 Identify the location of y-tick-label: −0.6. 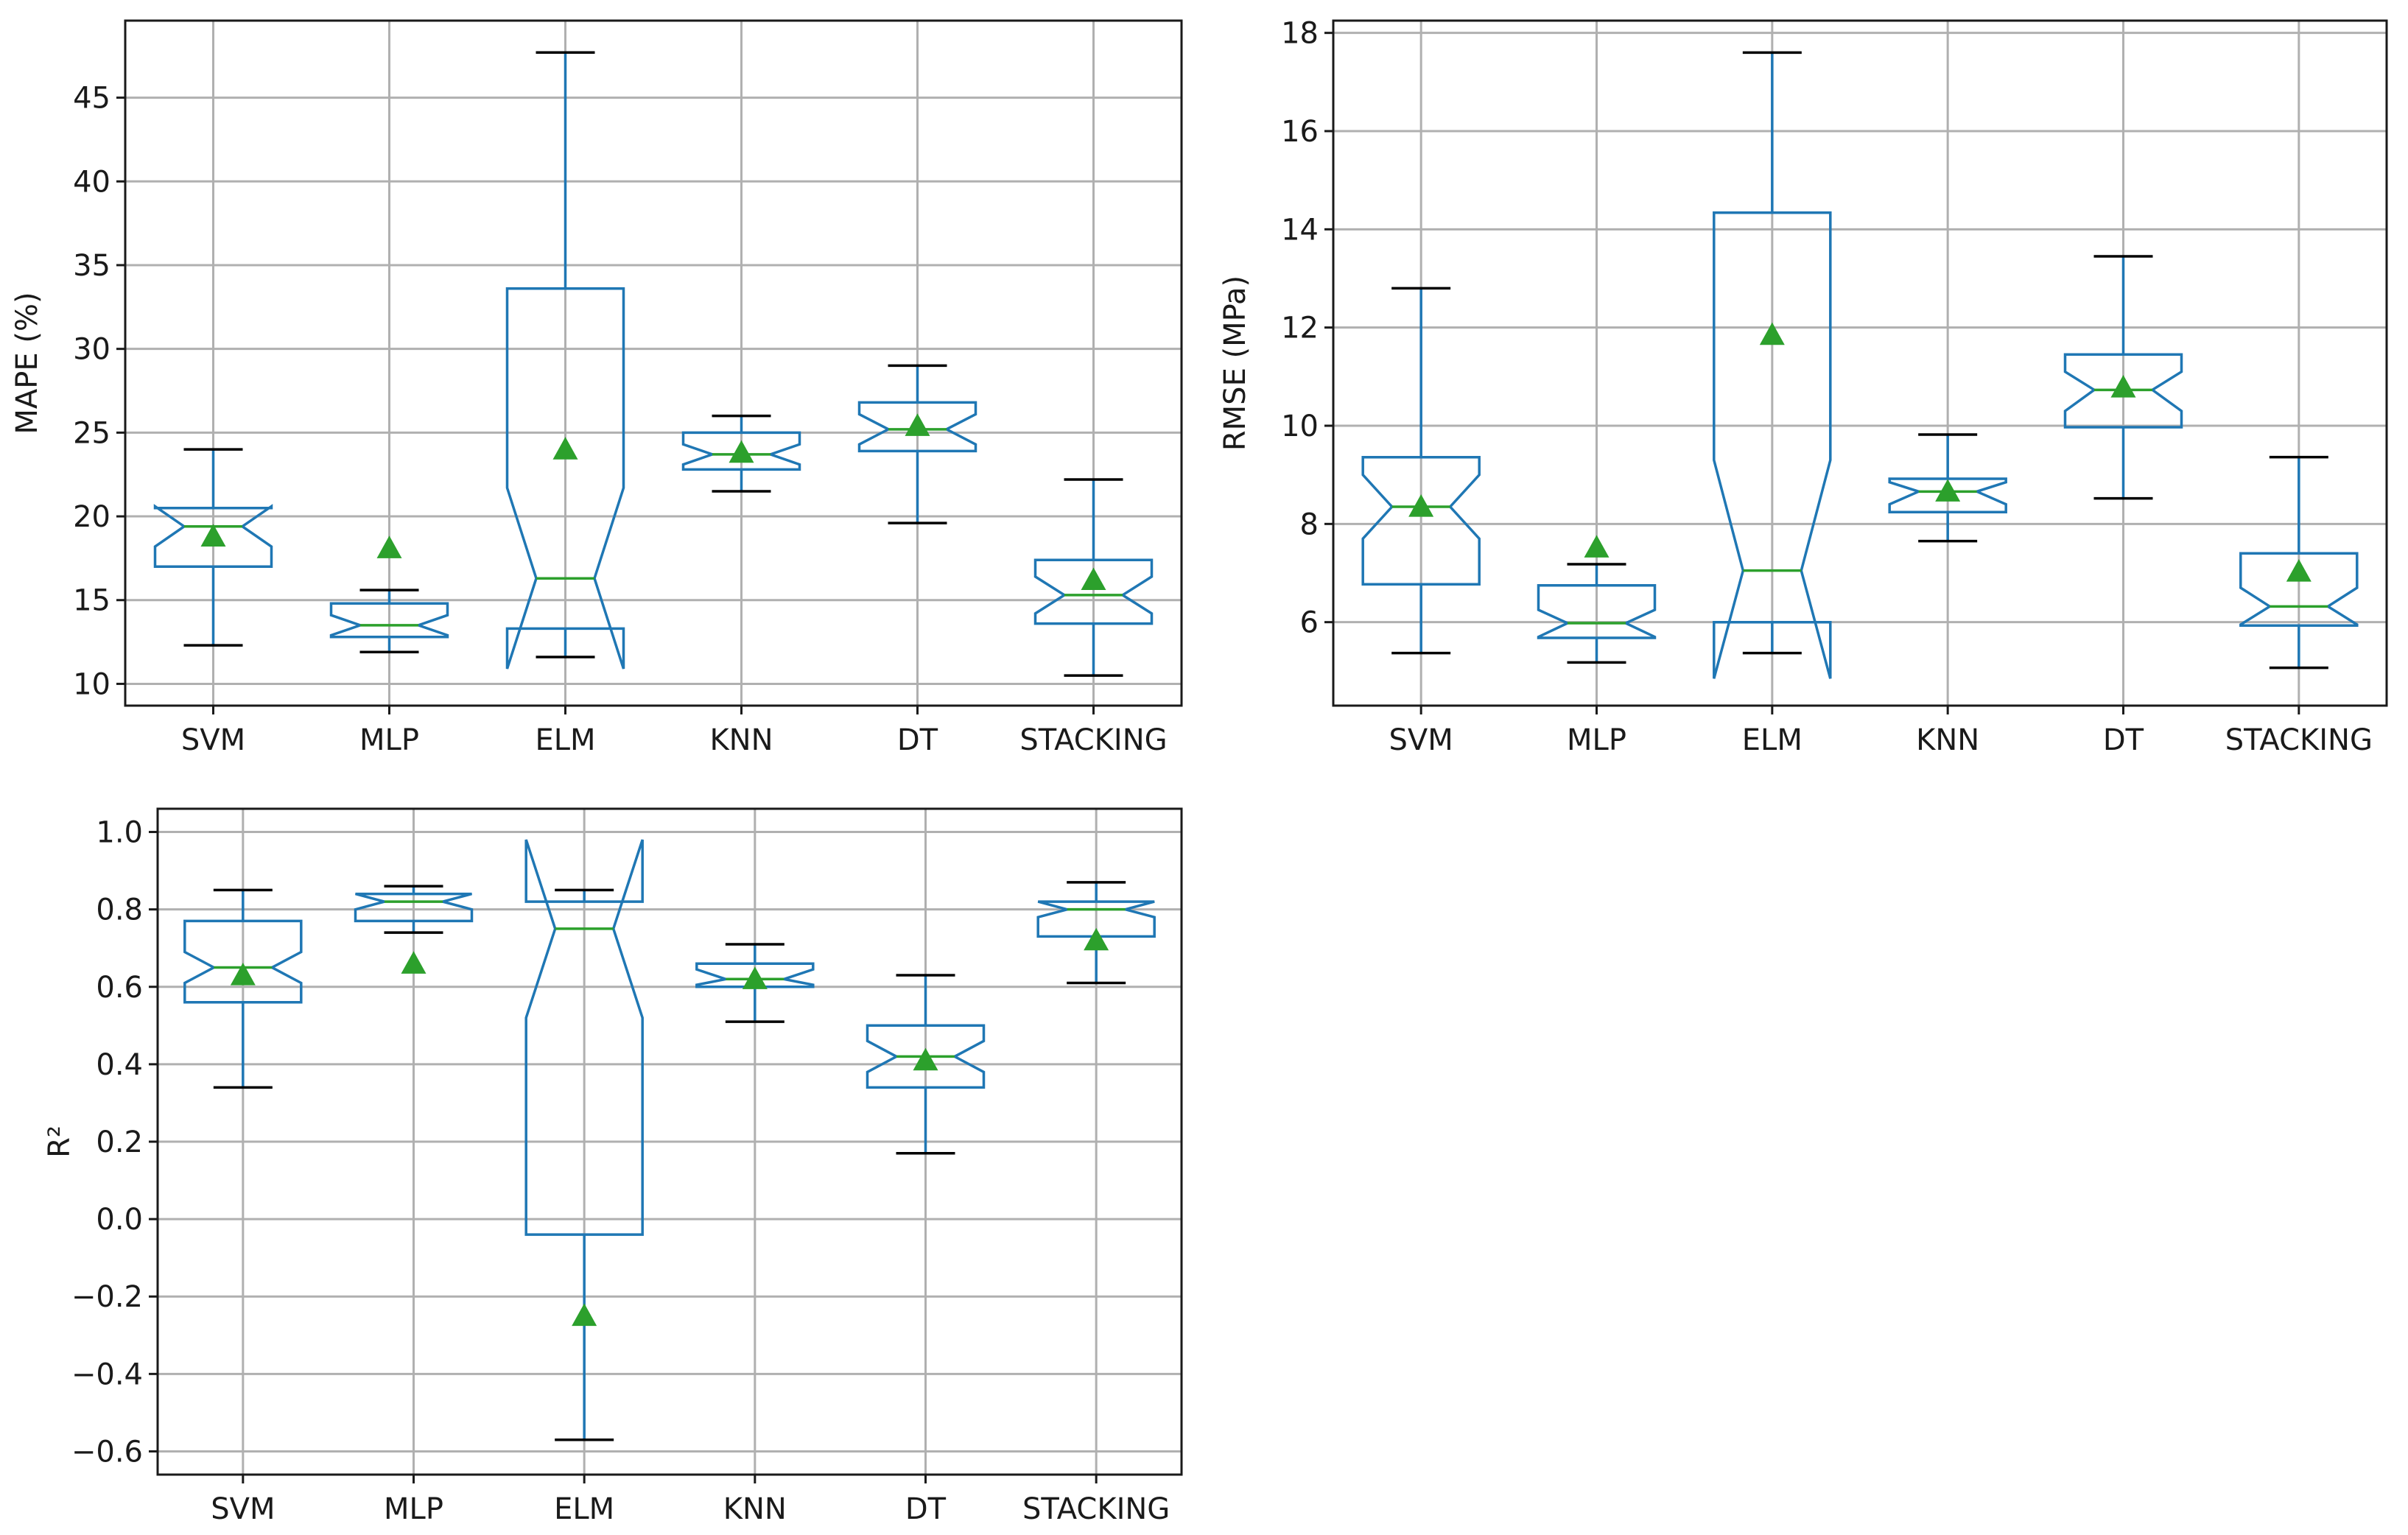
(107, 1452).